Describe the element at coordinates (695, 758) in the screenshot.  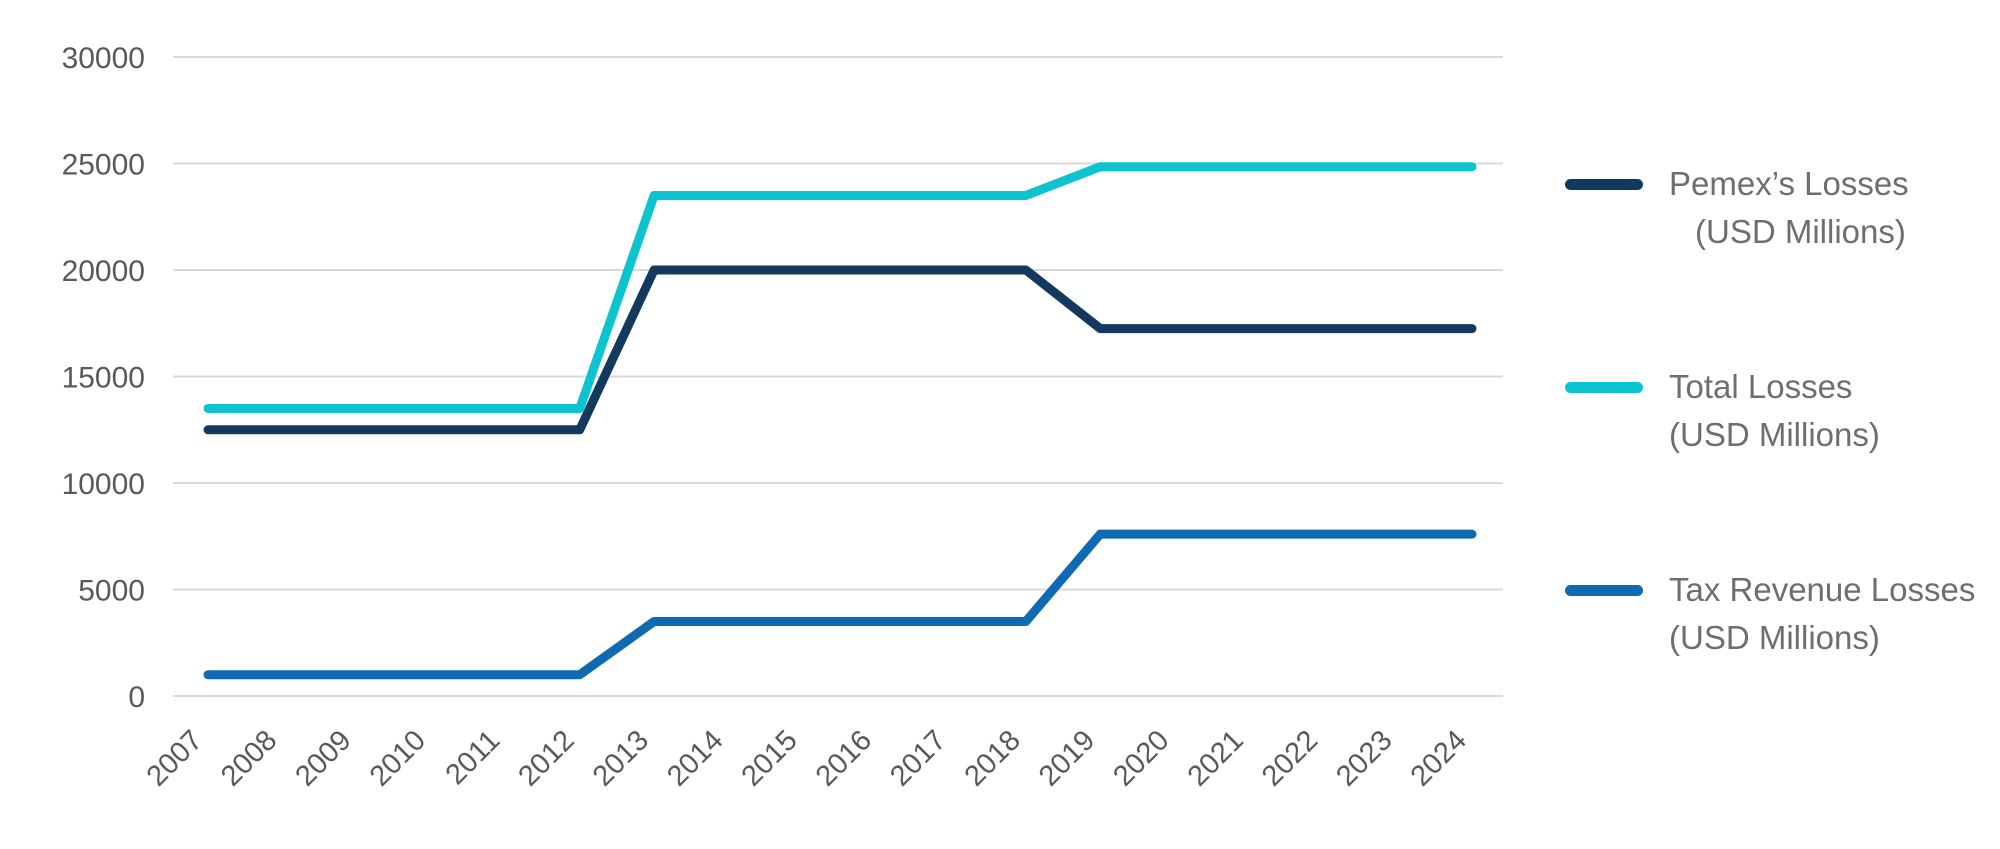
I see `x-tick-label: 2014` at that location.